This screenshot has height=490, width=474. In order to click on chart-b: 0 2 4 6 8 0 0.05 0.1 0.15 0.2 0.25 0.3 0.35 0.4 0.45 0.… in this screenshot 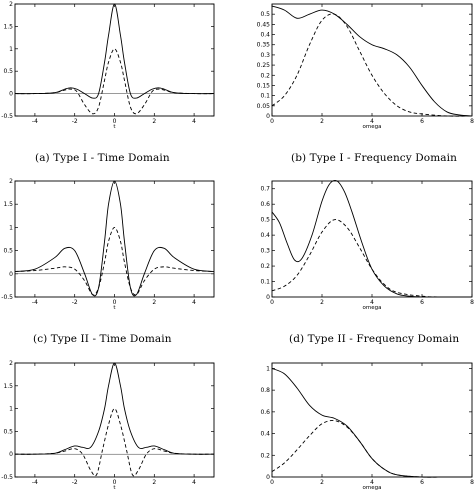, I will do `click(365, 66)`.